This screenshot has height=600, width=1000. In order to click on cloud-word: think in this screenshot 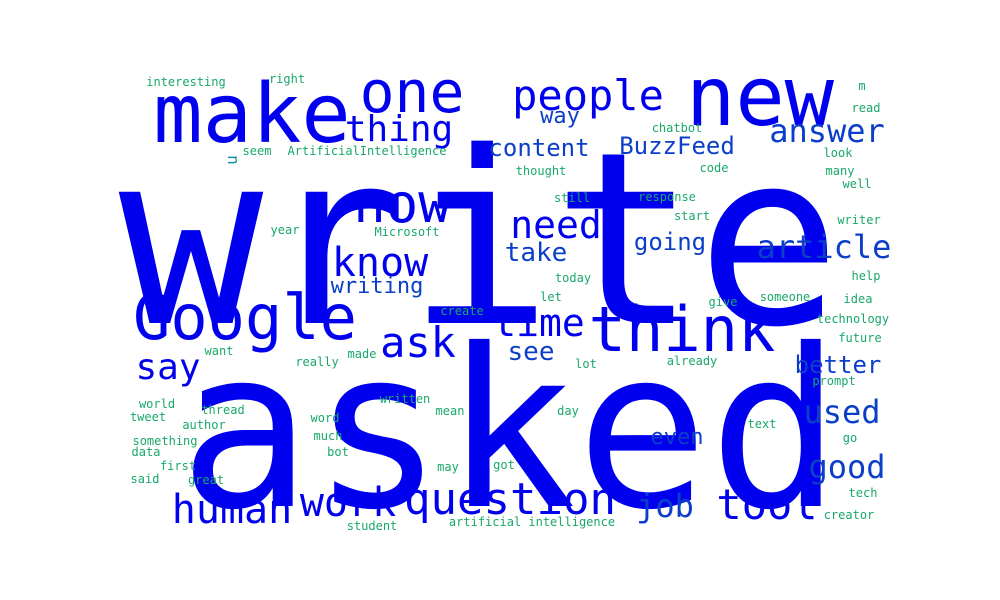, I will do `click(682, 329)`.